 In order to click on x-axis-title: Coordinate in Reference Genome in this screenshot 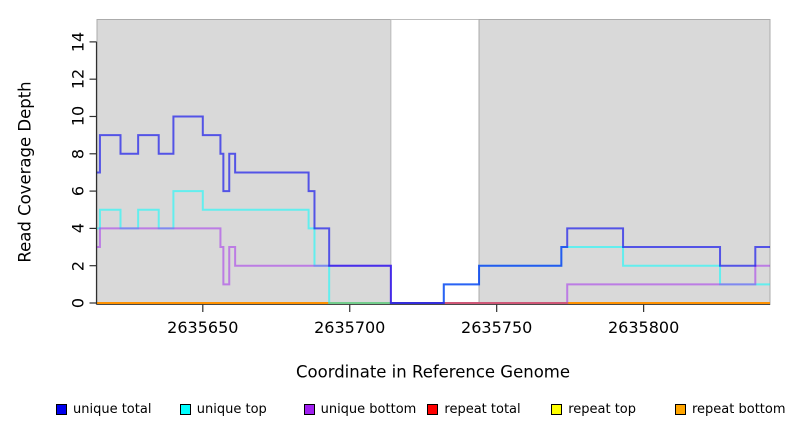, I will do `click(433, 372)`.